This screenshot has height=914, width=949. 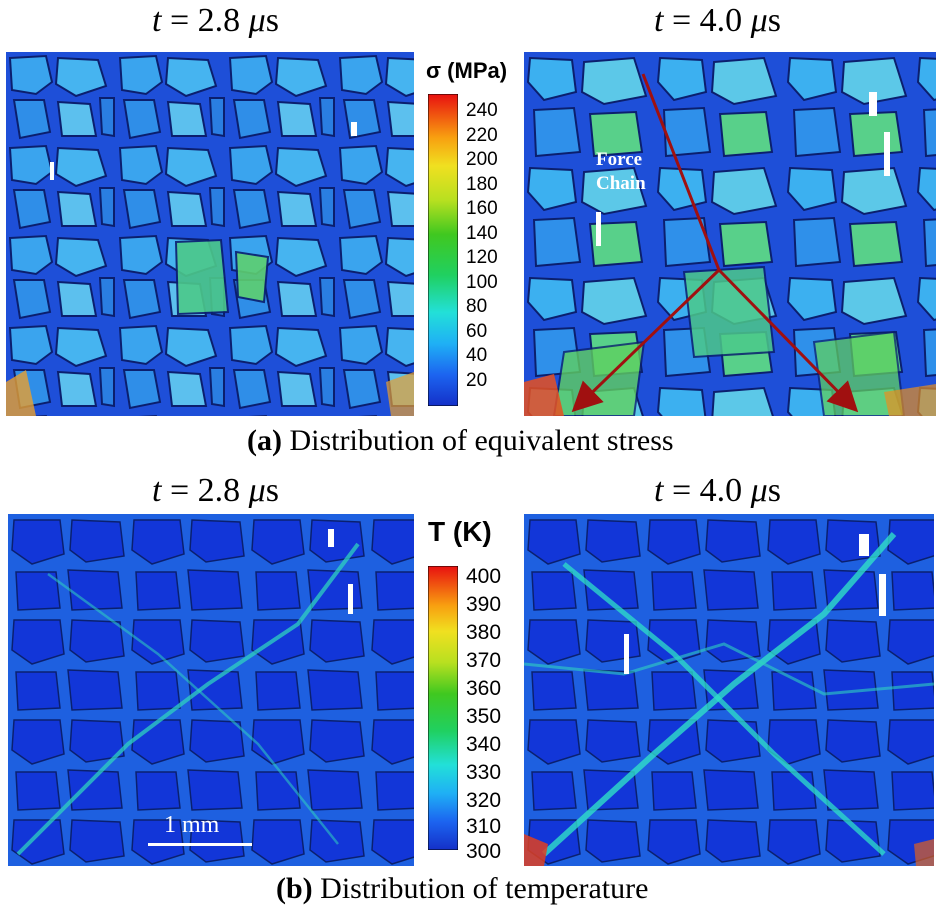 I want to click on caption-b-text: Distribution of temperature, so click(x=480, y=888).